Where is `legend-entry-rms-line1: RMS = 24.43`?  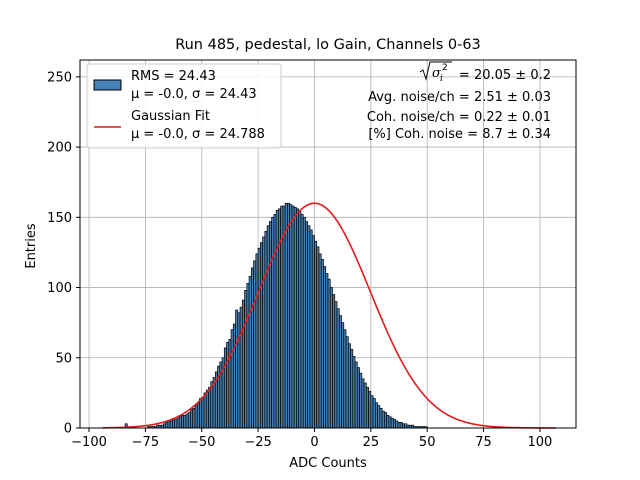
legend-entry-rms-line1: RMS = 24.43 is located at coordinates (173, 76).